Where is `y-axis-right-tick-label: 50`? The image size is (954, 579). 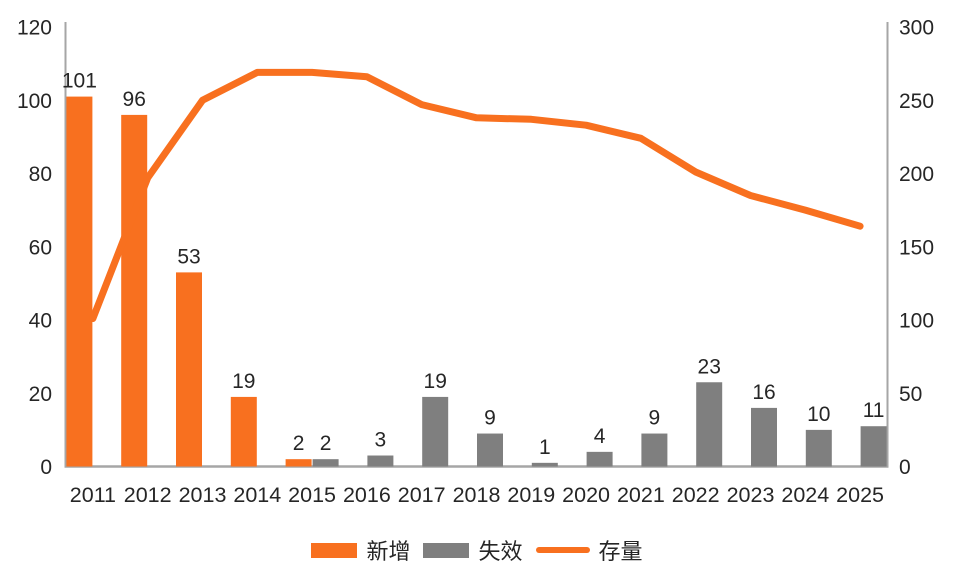
y-axis-right-tick-label: 50 is located at coordinates (910, 394).